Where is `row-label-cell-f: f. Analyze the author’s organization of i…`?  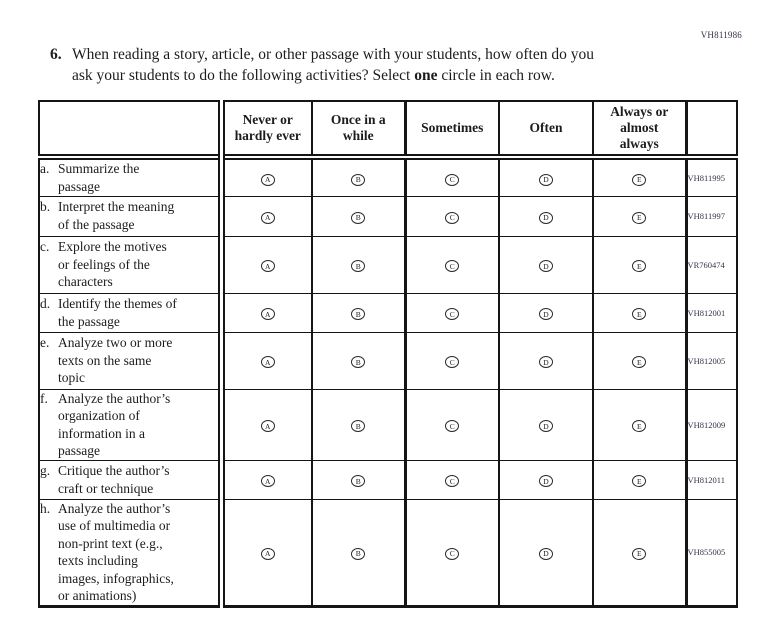 row-label-cell-f: f. Analyze the author’s organization of i… is located at coordinates (132, 424).